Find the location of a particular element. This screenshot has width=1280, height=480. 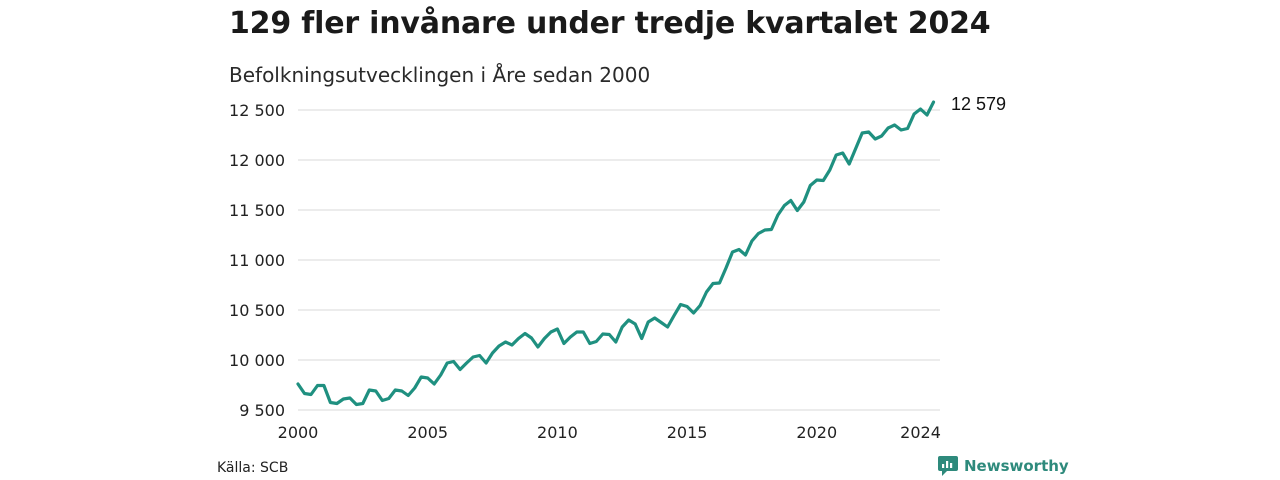

x-tick-label: 2015 is located at coordinates (687, 432).